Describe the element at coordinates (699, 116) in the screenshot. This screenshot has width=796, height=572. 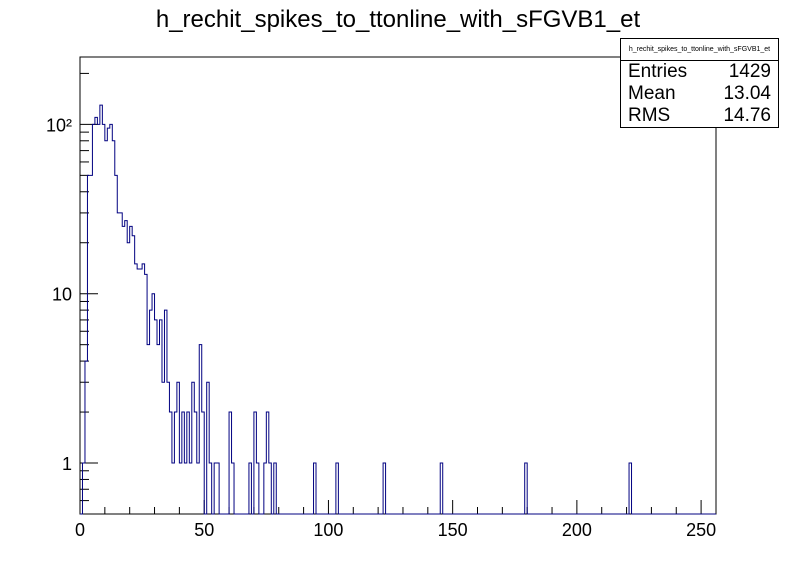
I see `stats-row-rms: RMS 14.76` at that location.